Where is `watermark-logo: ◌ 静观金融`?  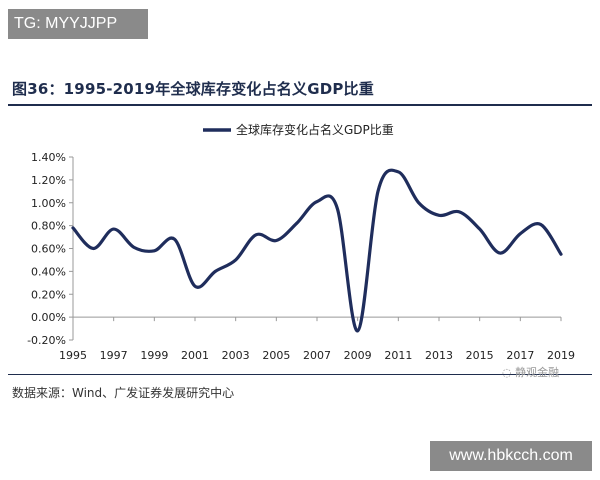
watermark-logo: ◌ 静观金融 is located at coordinates (530, 372).